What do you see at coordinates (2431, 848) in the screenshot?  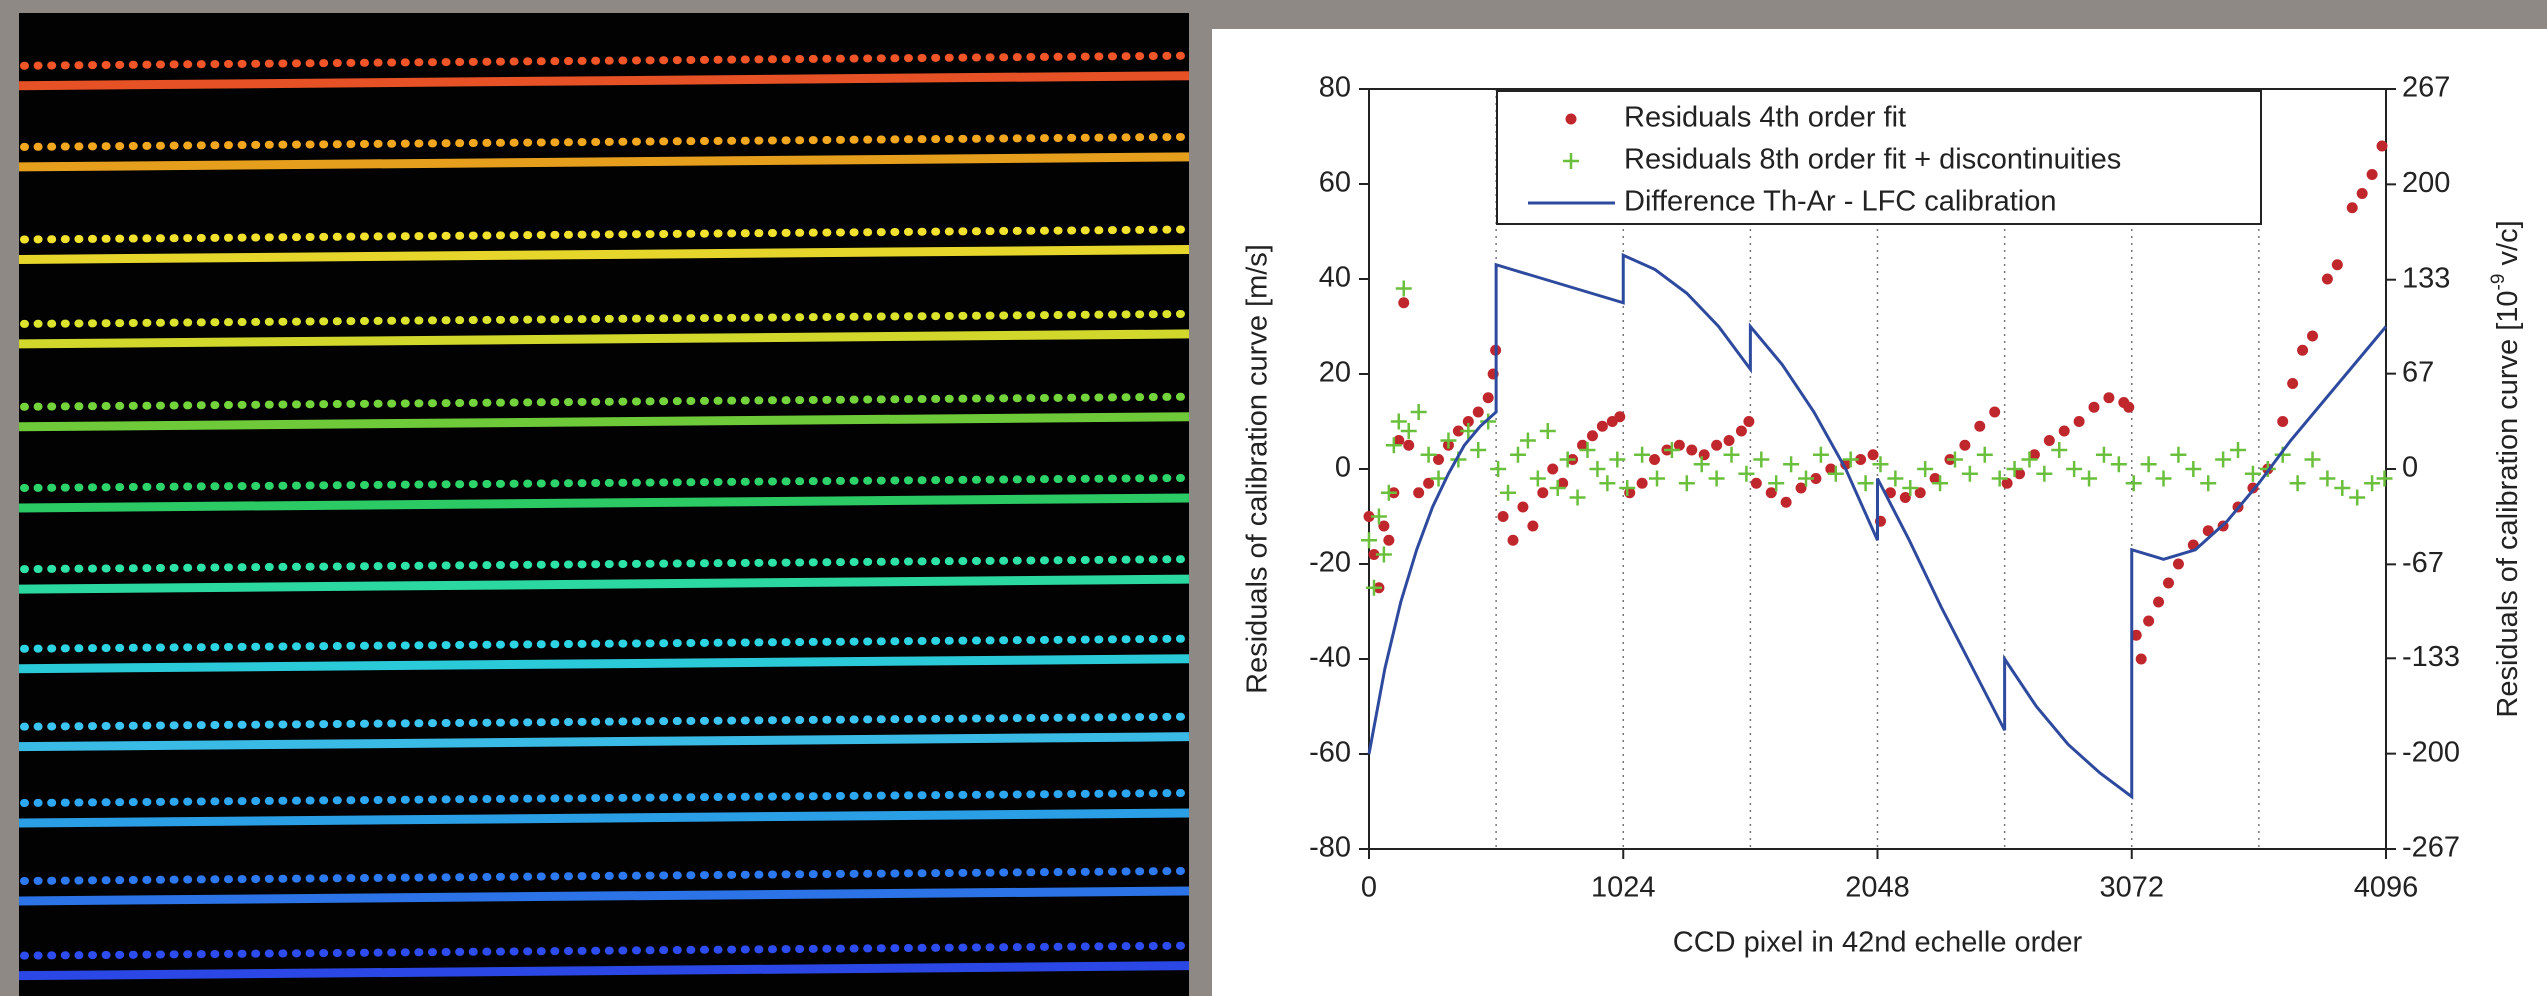 I see `y2-tick-label: -267` at bounding box center [2431, 848].